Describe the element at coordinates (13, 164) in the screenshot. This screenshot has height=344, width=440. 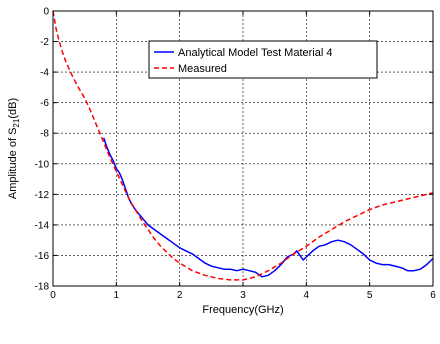
I see `y-axis-label-main: Amplitude of S` at that location.